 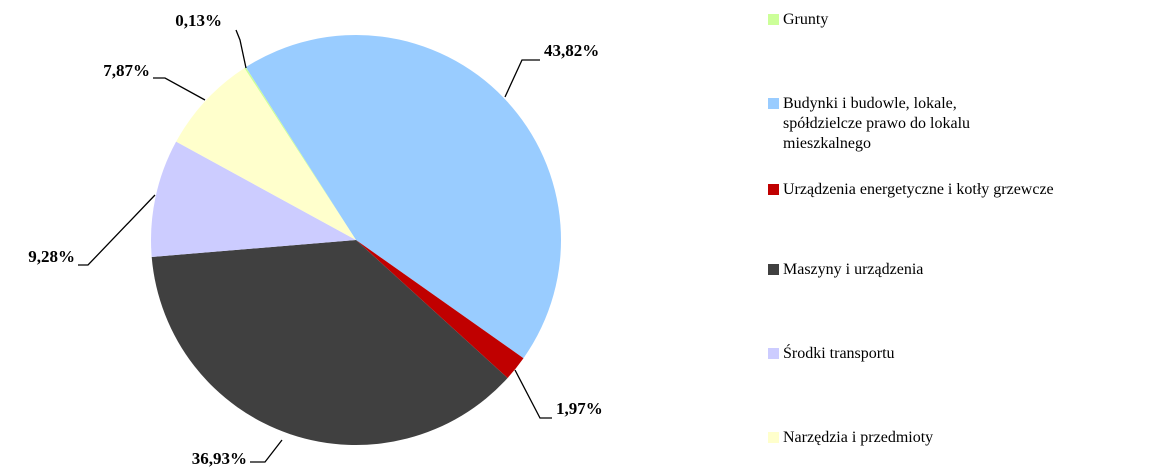 I want to click on legend-item: Środki transportu, so click(x=965, y=354).